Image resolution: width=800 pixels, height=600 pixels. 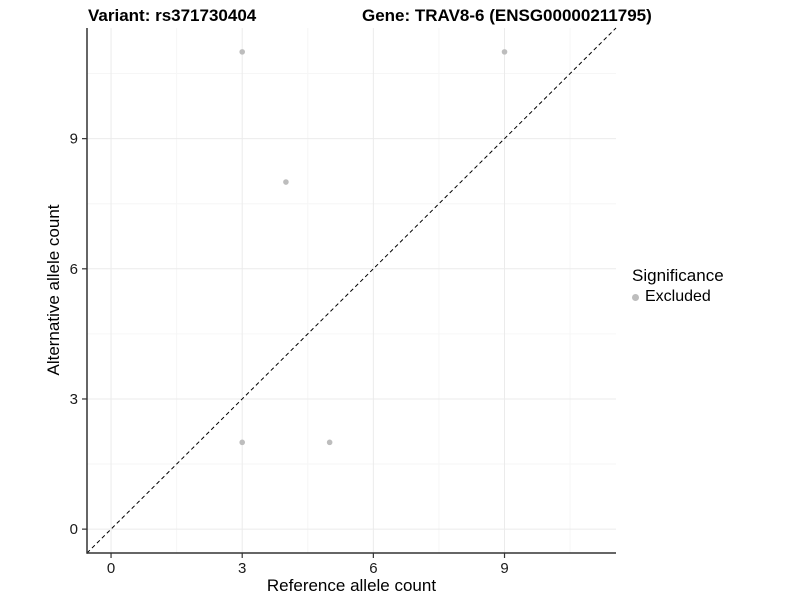 What do you see at coordinates (74, 529) in the screenshot?
I see `y-tick-label: 0` at bounding box center [74, 529].